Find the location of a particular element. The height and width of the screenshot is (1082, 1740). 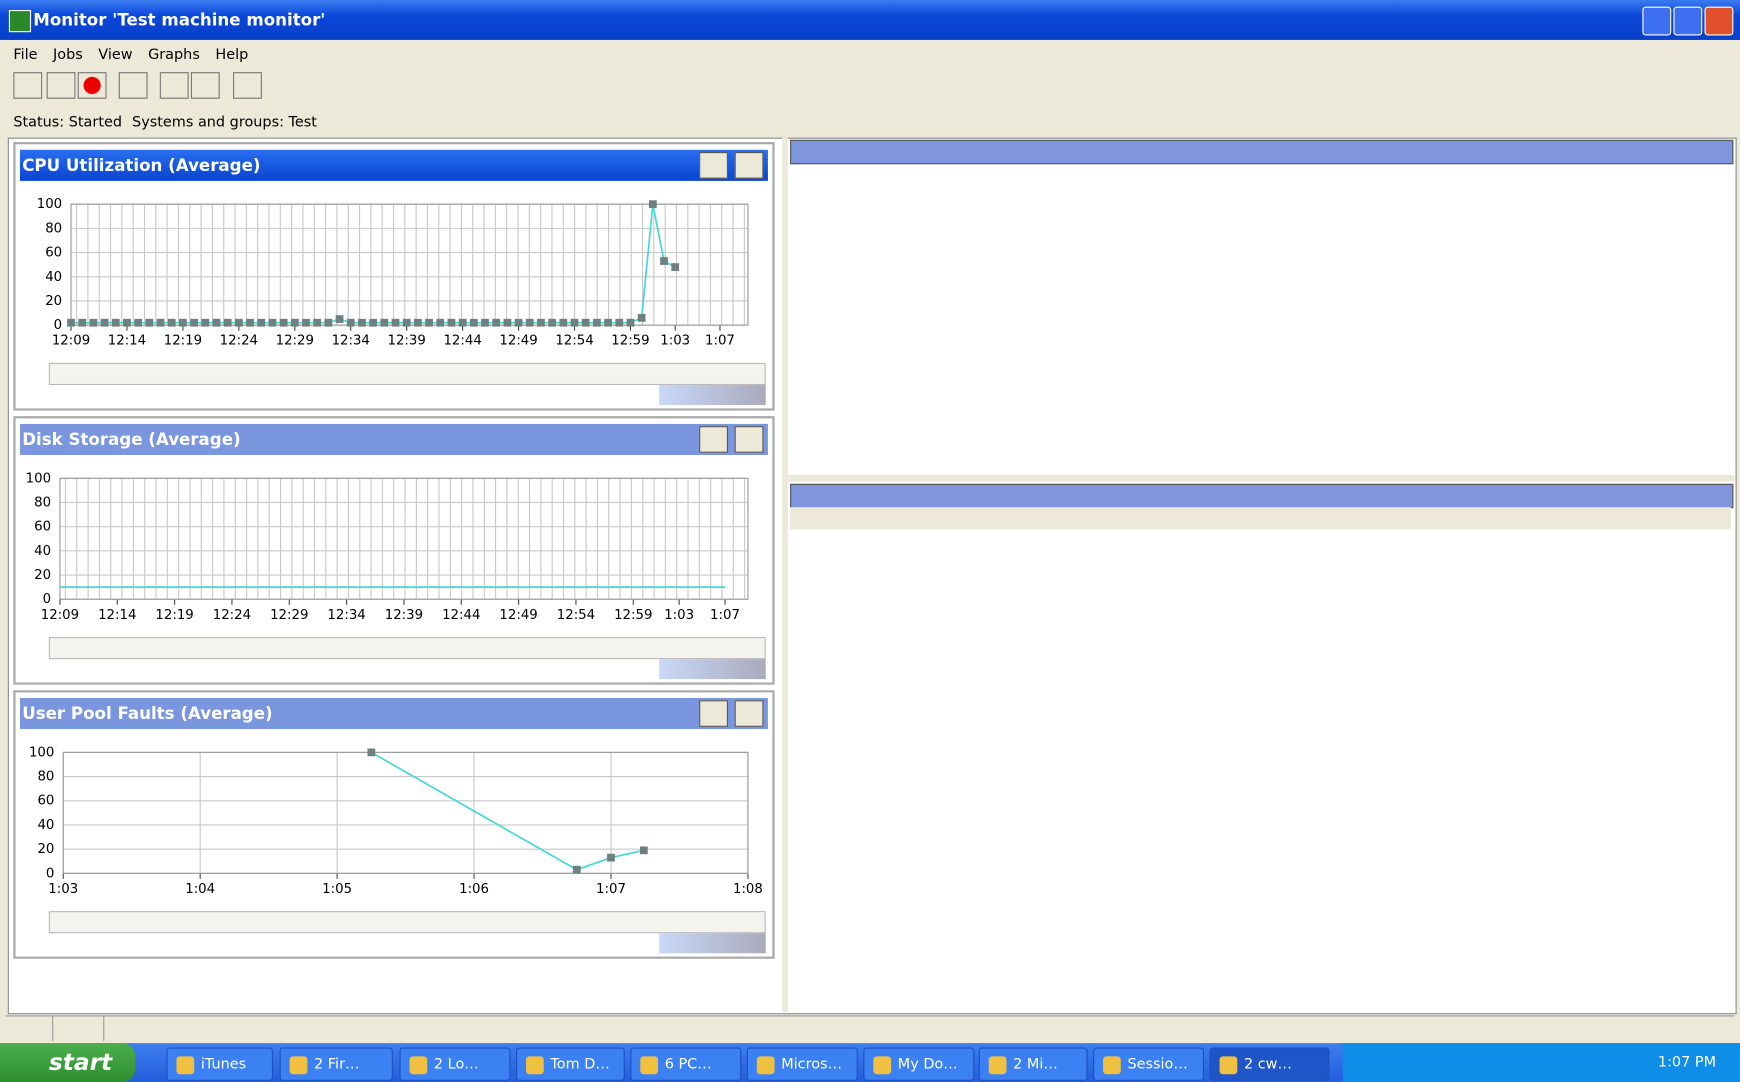

app-icon is located at coordinates (20, 21).